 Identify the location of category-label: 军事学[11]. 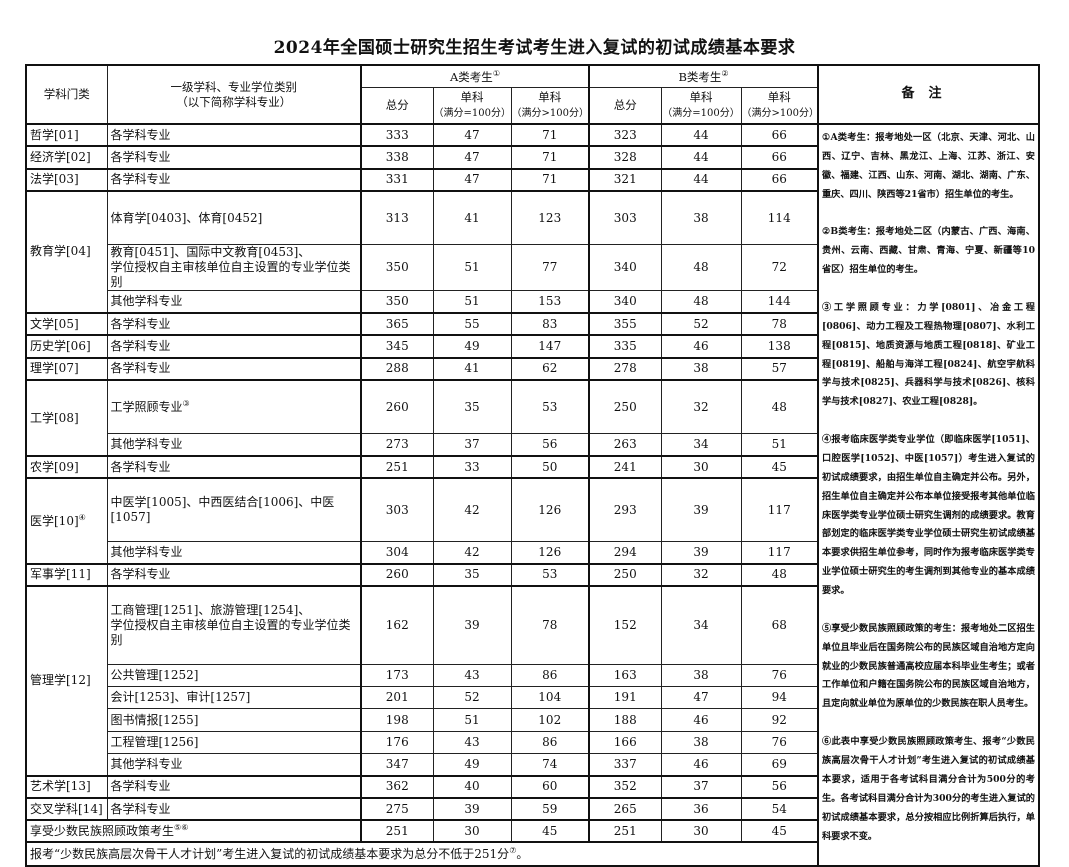
(60, 574).